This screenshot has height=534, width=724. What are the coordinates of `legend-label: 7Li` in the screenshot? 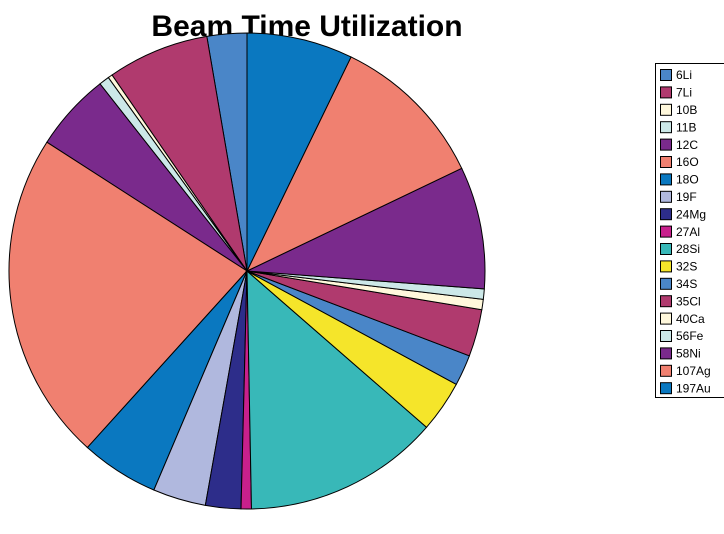 It's located at (684, 93).